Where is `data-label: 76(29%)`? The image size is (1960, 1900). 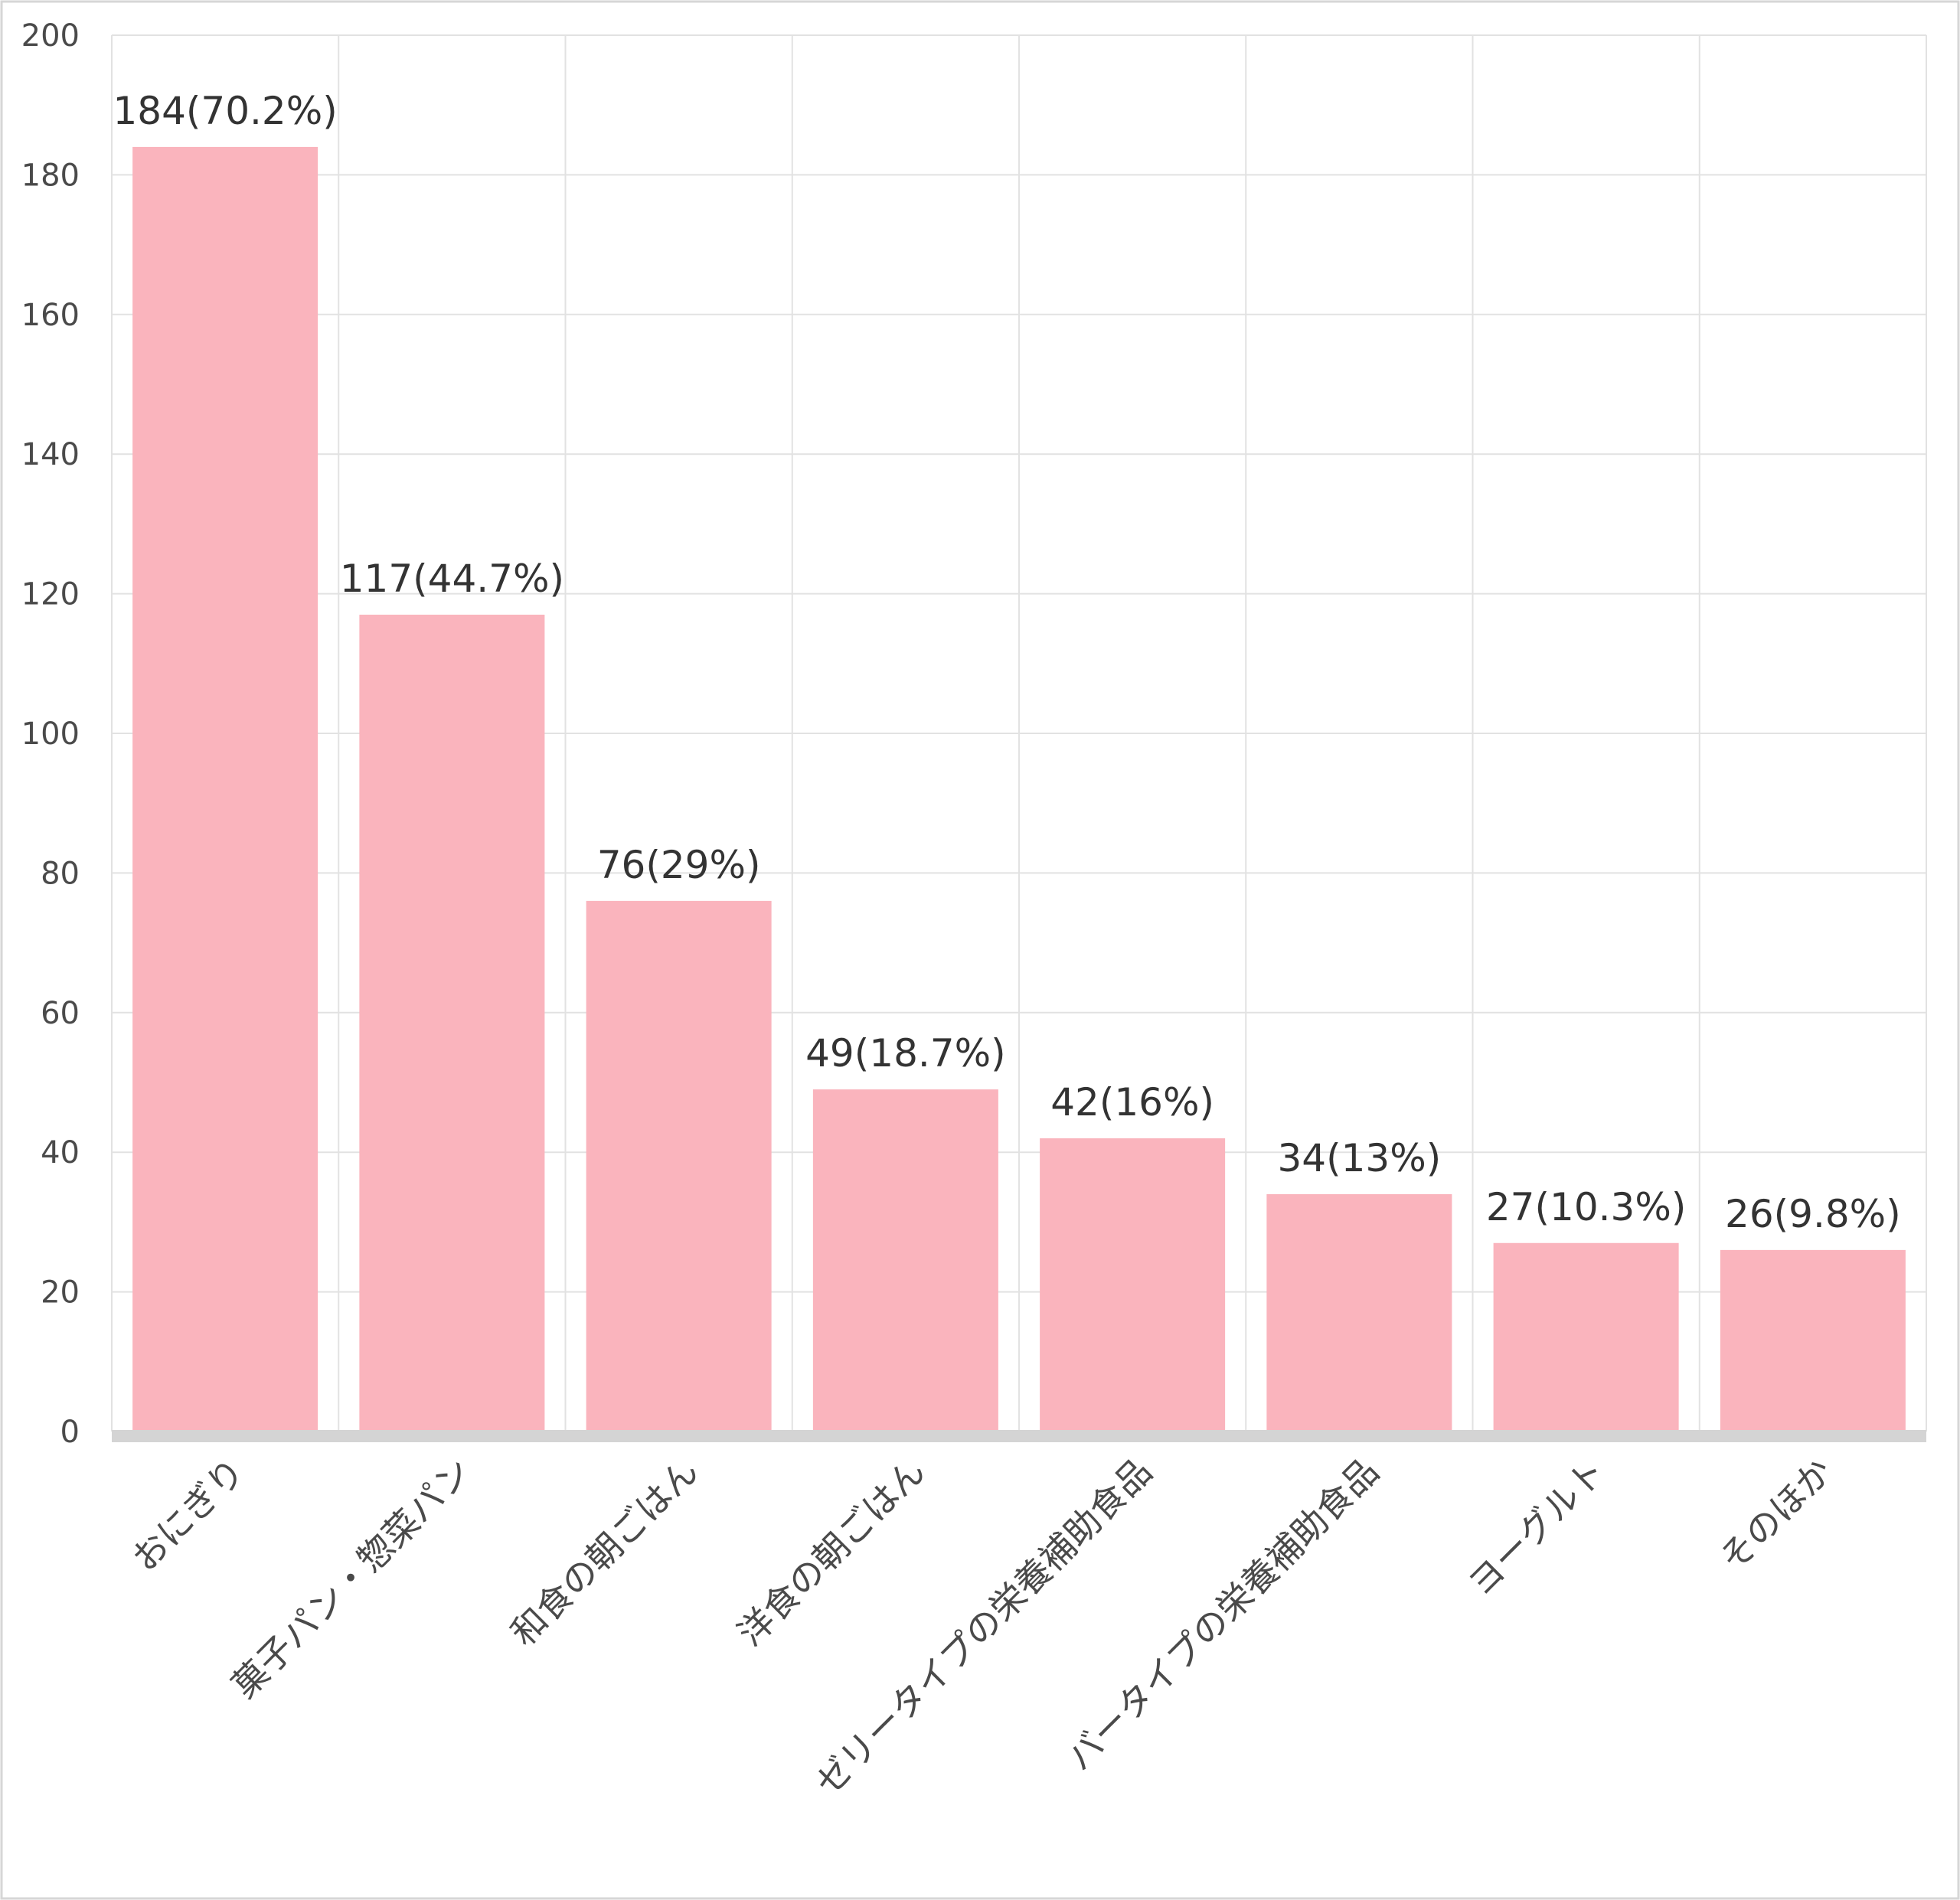
data-label: 76(29%) is located at coordinates (679, 865).